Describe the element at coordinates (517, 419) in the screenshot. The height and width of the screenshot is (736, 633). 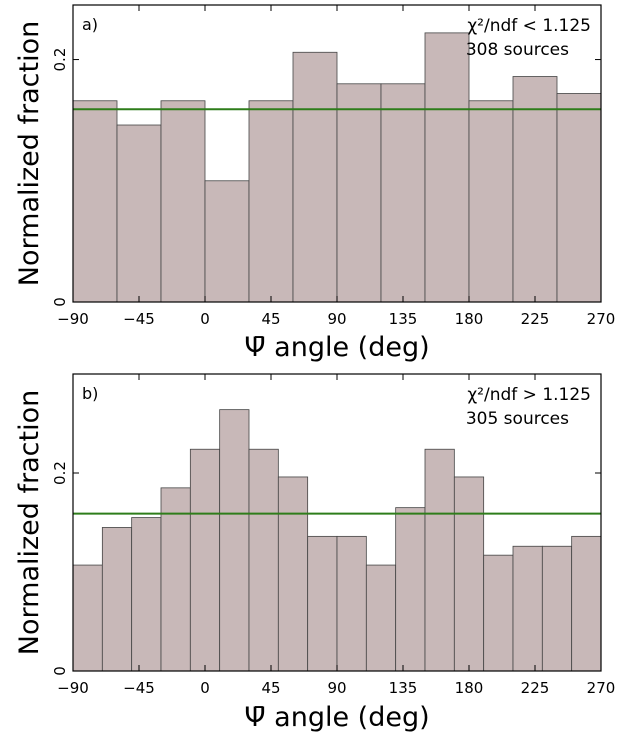
I see `annotation-sources-b: 305 sources` at that location.